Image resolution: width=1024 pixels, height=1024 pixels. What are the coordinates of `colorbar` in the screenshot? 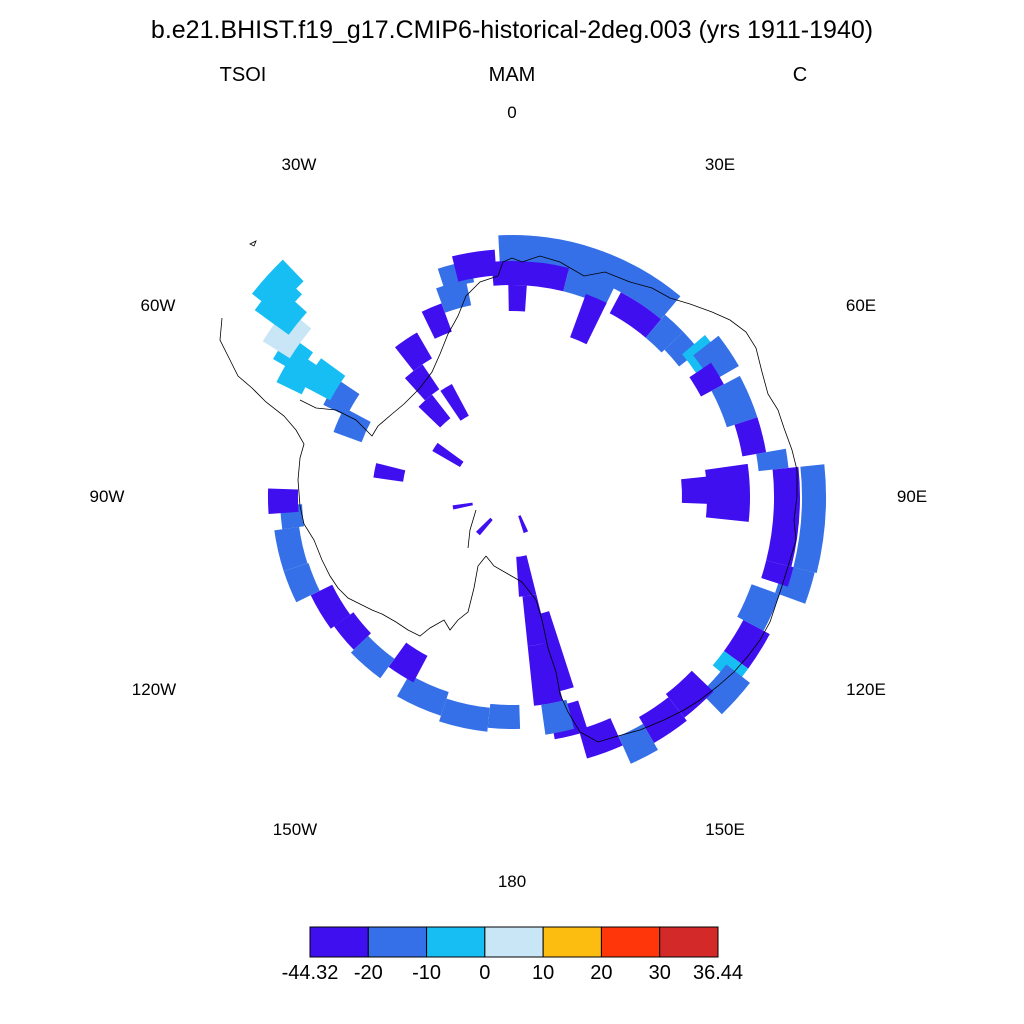 It's located at (514, 942).